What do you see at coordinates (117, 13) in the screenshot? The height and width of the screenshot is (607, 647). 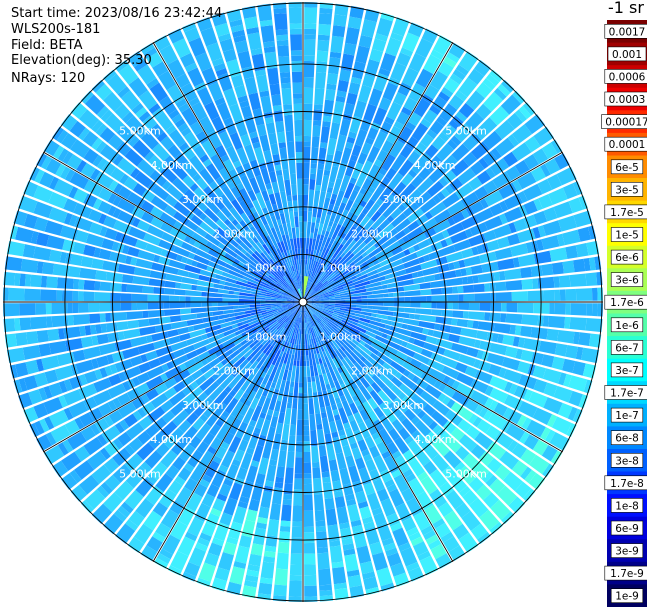 I see `start-time-label: Start time: 2023/08/16 23:42:44` at bounding box center [117, 13].